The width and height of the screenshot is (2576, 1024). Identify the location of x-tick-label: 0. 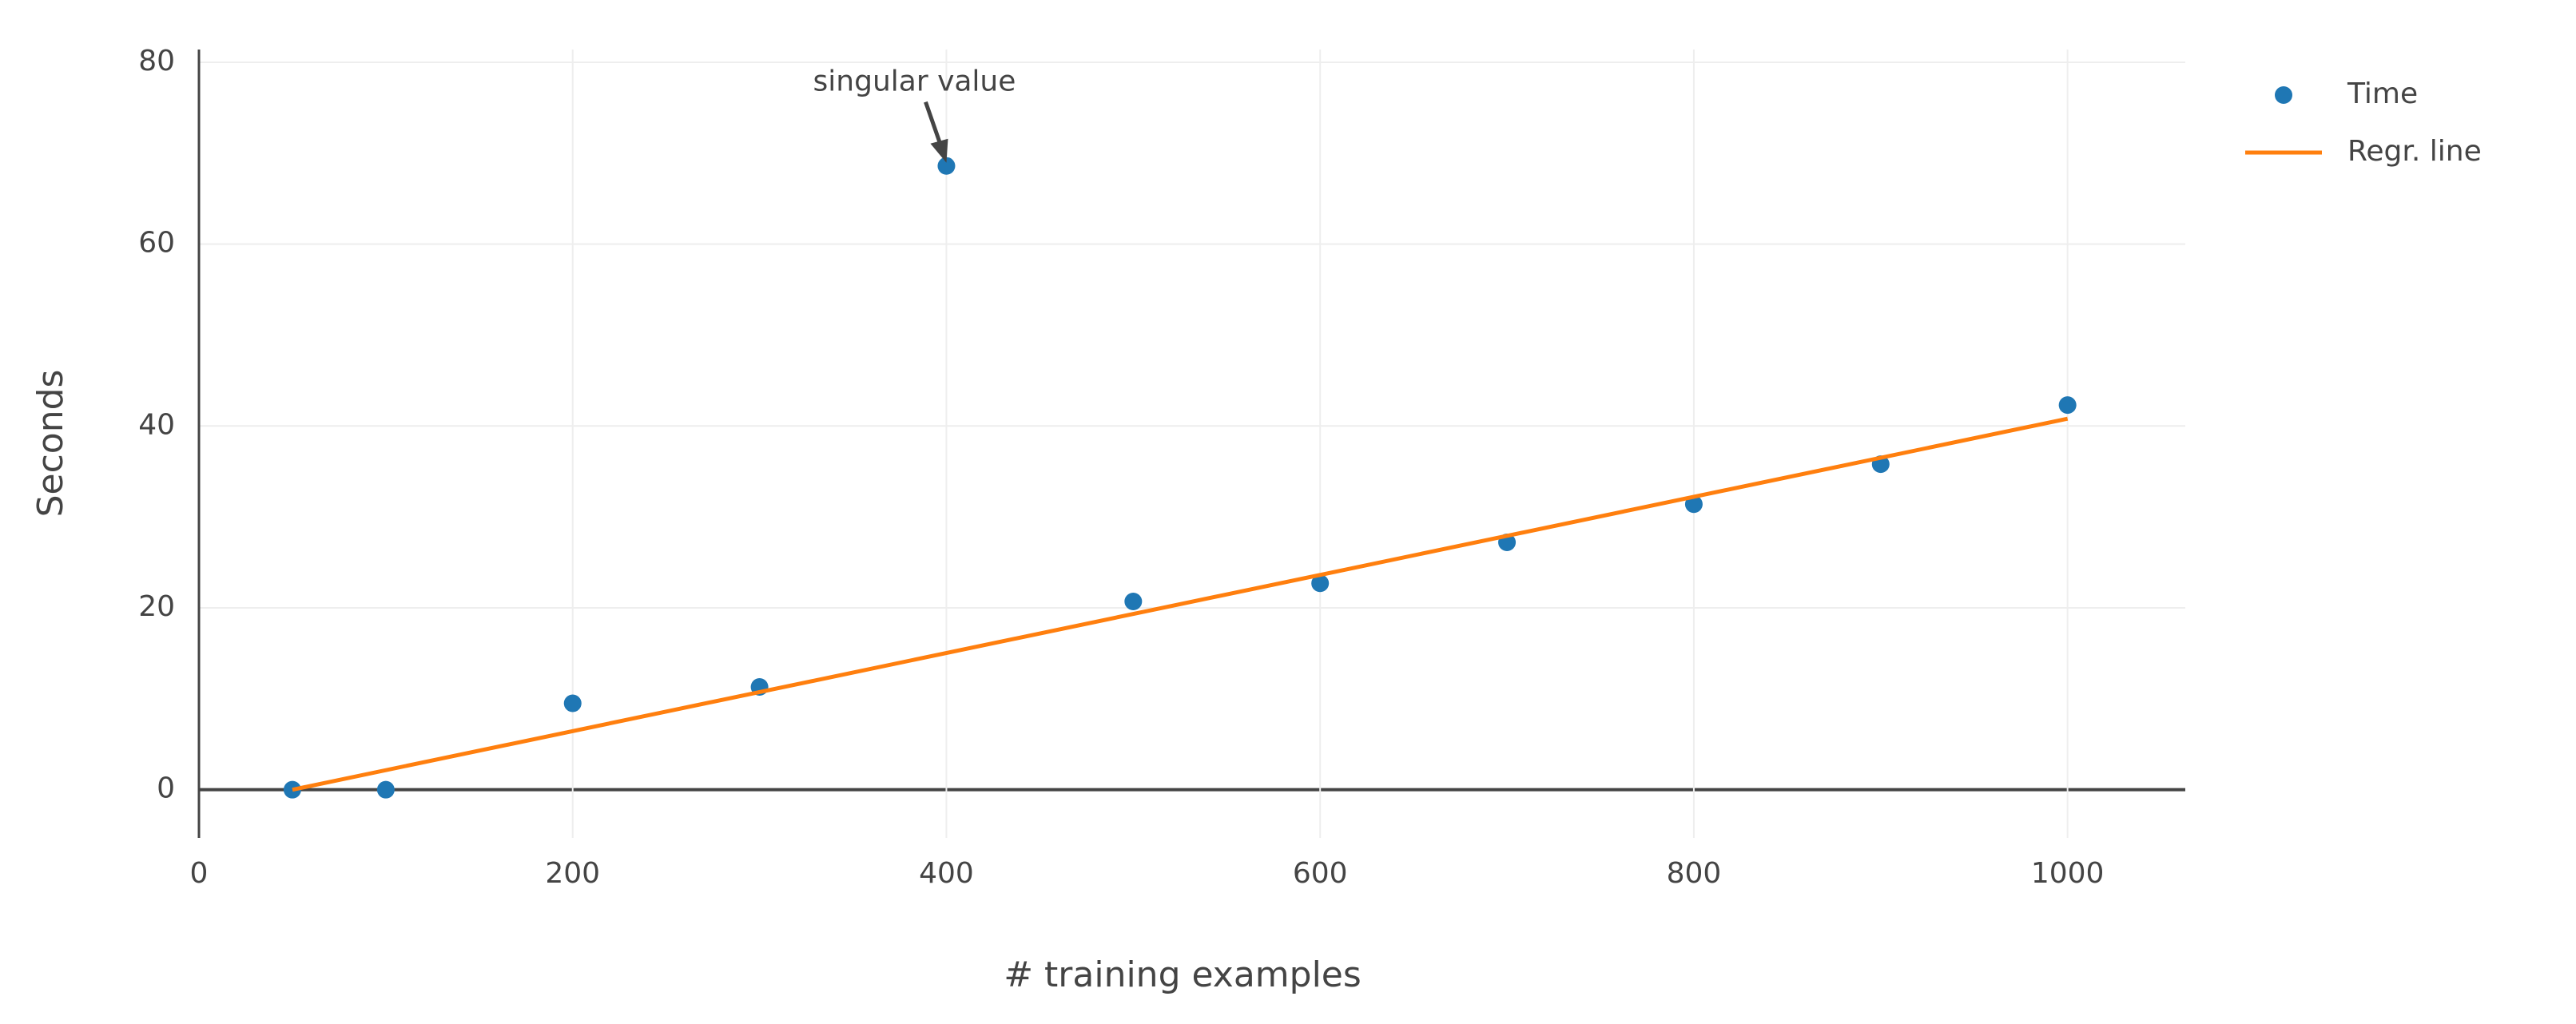
(199, 873).